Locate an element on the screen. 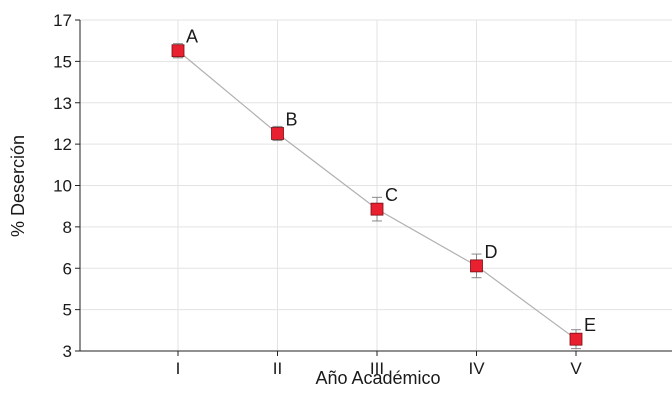 The width and height of the screenshot is (672, 408). data-point-label: D is located at coordinates (491, 252).